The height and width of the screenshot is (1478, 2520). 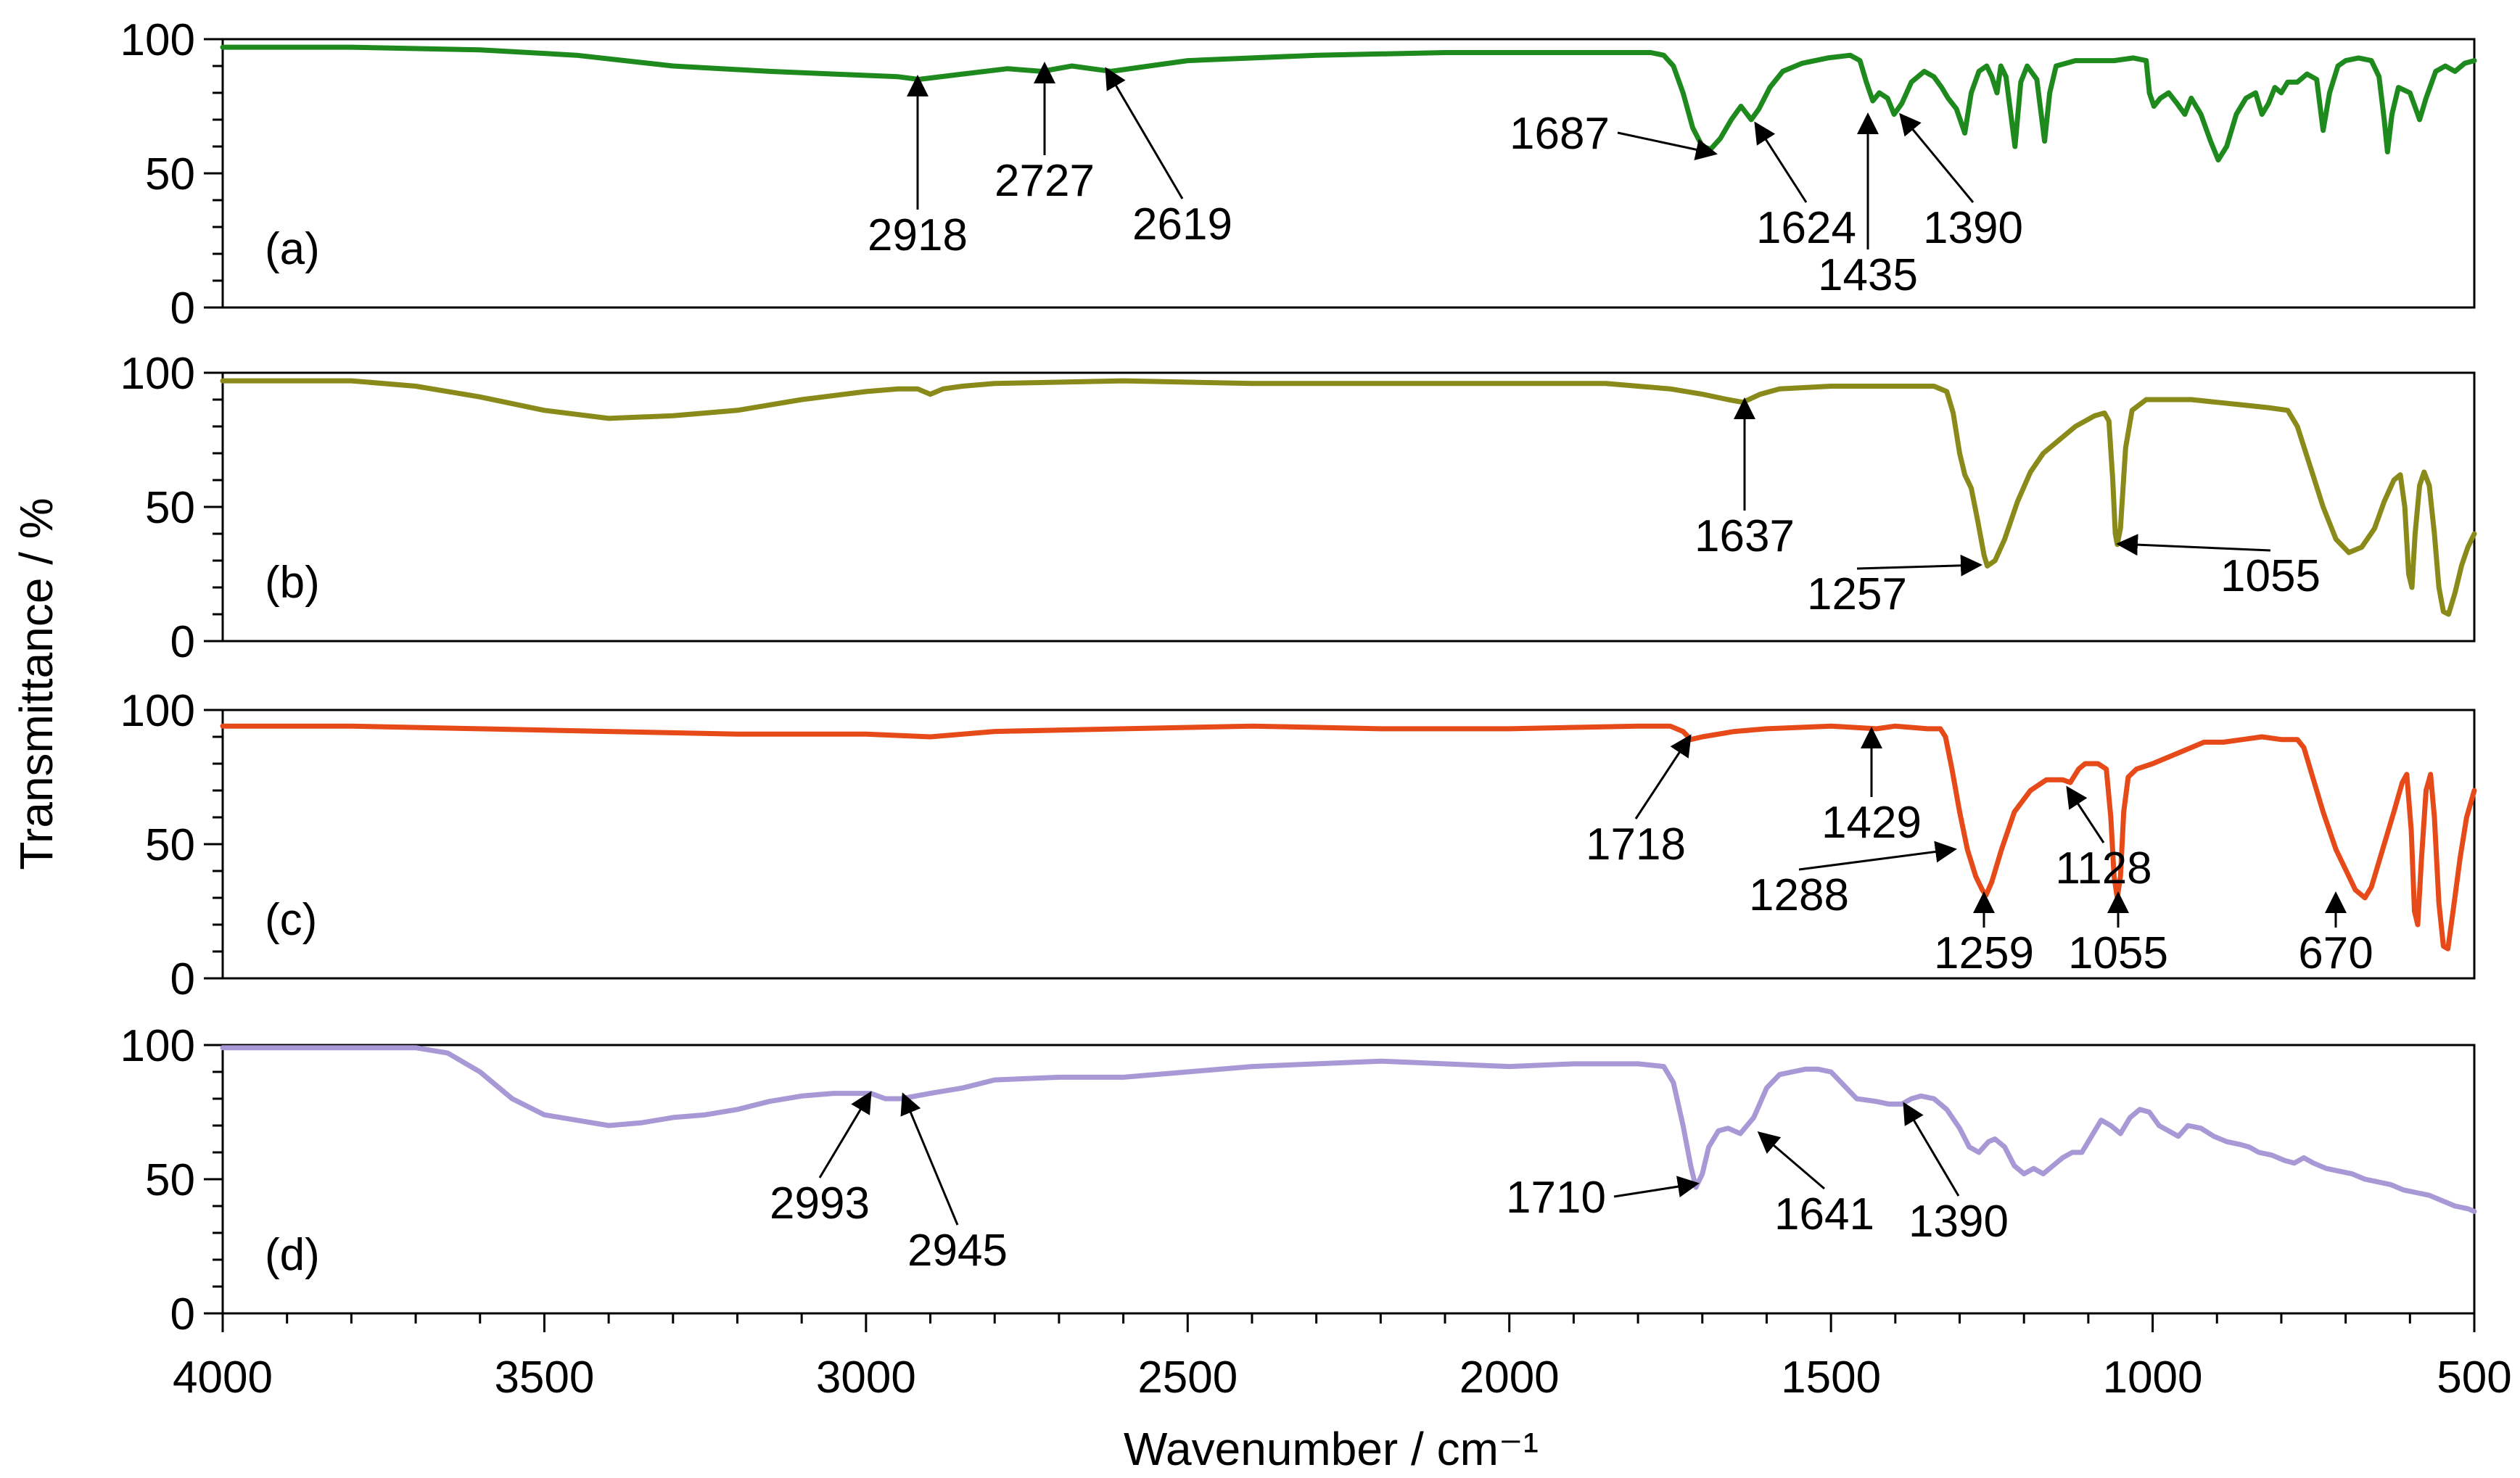 I want to click on peak-annotation: 2945, so click(x=954, y=1184).